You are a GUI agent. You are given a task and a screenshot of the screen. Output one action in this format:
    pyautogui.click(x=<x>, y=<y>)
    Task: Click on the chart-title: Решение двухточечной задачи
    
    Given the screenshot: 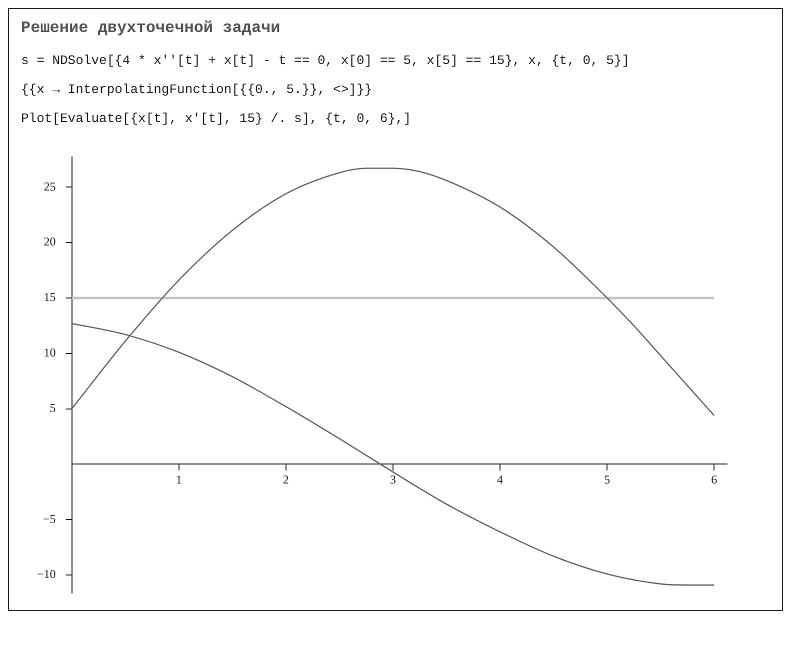 What is the action you would take?
    pyautogui.click(x=151, y=28)
    